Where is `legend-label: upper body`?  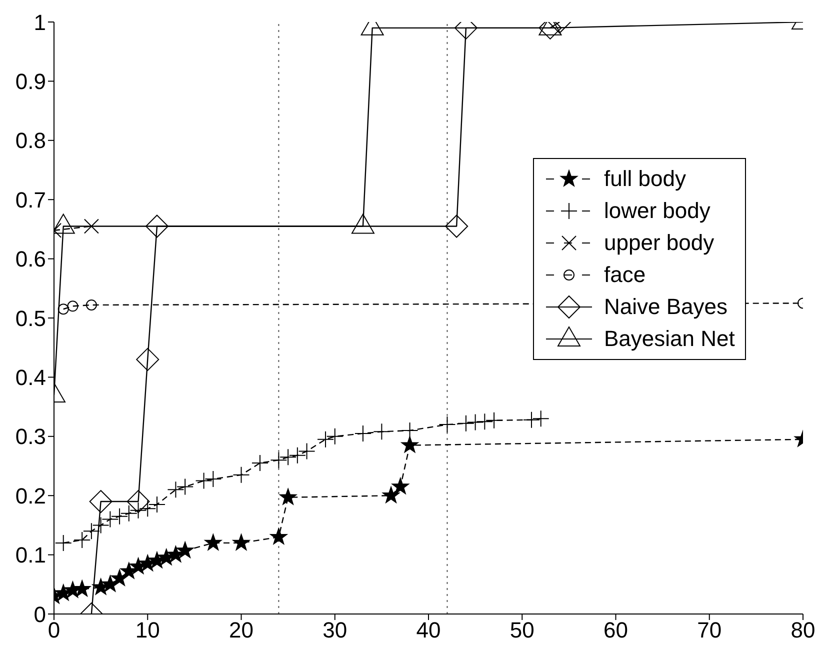
legend-label: upper body is located at coordinates (659, 243).